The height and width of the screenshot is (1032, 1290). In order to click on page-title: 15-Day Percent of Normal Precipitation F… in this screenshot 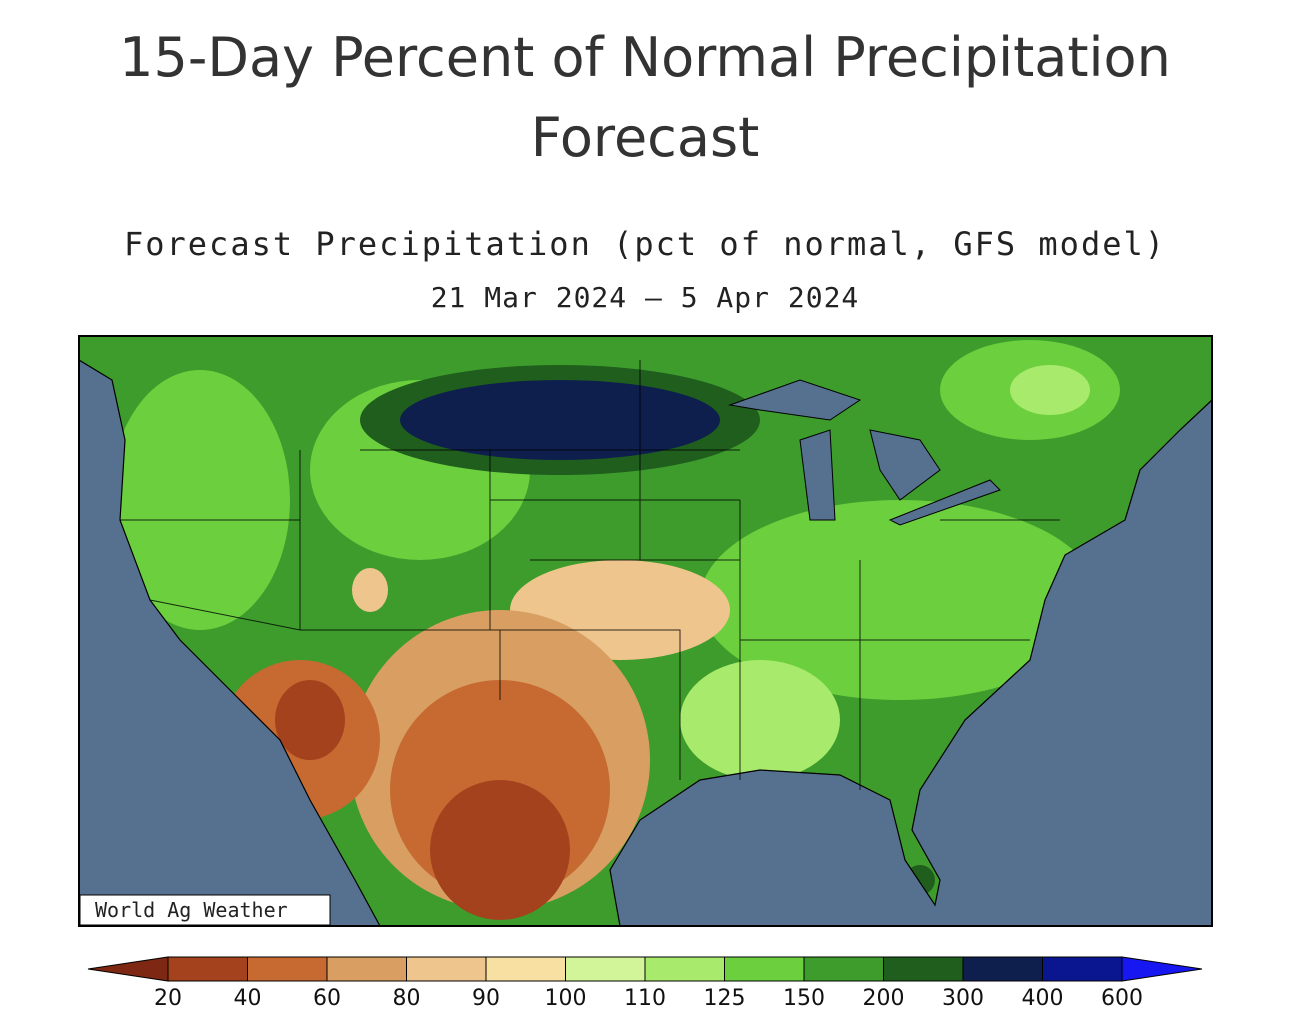, I will do `click(645, 97)`.